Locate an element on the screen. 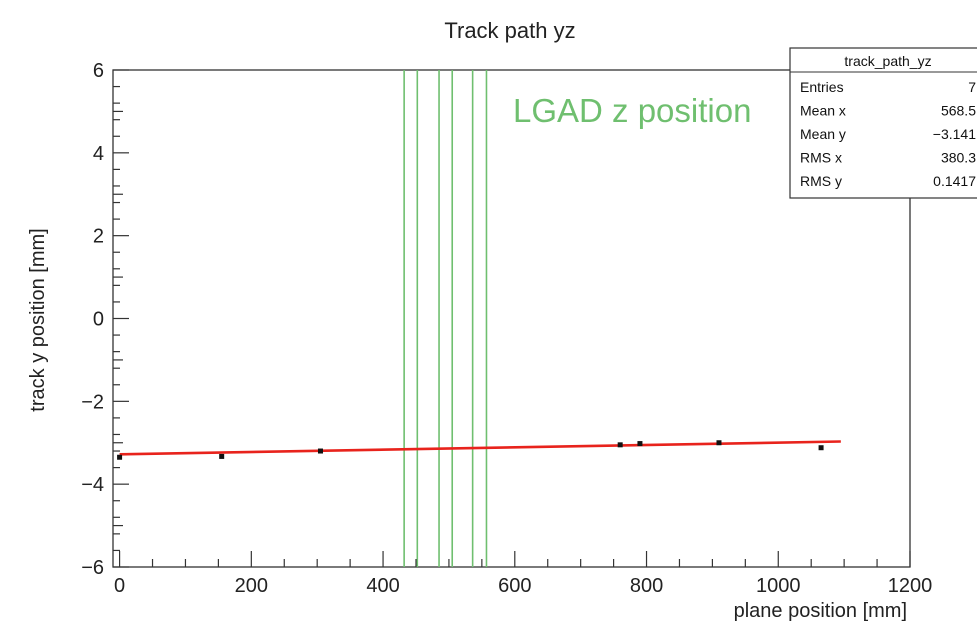 The height and width of the screenshot is (629, 977). x-tick-label-2: 400 is located at coordinates (382, 586).